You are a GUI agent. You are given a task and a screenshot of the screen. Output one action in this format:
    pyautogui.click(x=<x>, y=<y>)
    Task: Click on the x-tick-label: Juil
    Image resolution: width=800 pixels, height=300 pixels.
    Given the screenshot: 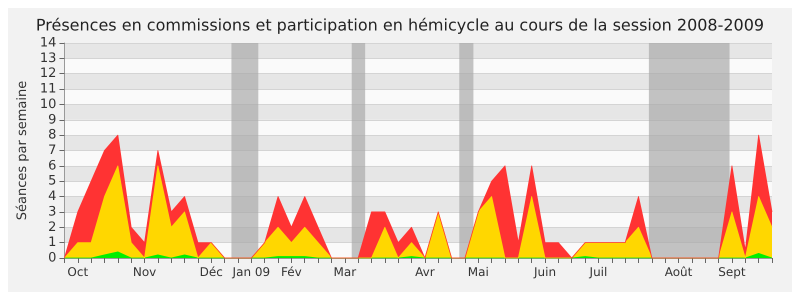 What is the action you would take?
    pyautogui.click(x=598, y=272)
    